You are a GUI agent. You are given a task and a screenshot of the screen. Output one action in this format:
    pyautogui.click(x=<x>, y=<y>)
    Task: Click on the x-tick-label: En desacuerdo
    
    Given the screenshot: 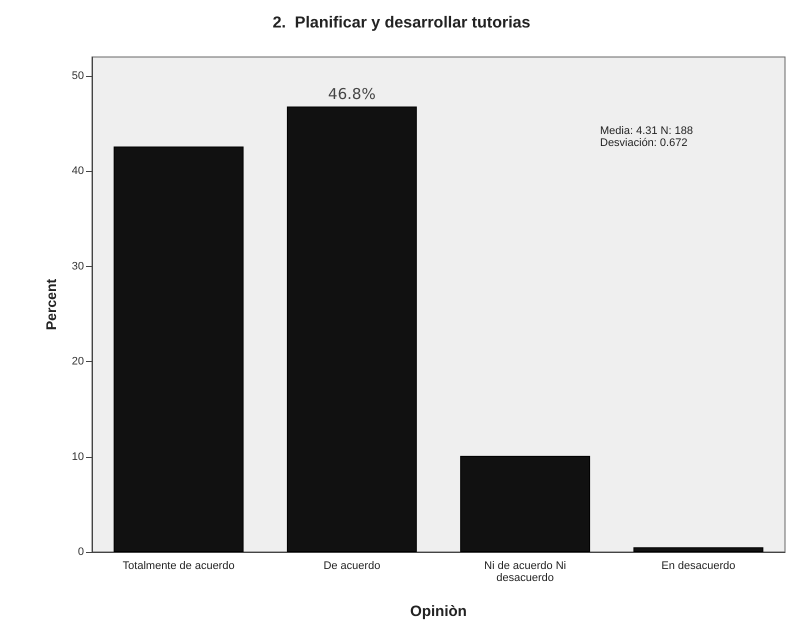 What is the action you would take?
    pyautogui.click(x=698, y=566)
    